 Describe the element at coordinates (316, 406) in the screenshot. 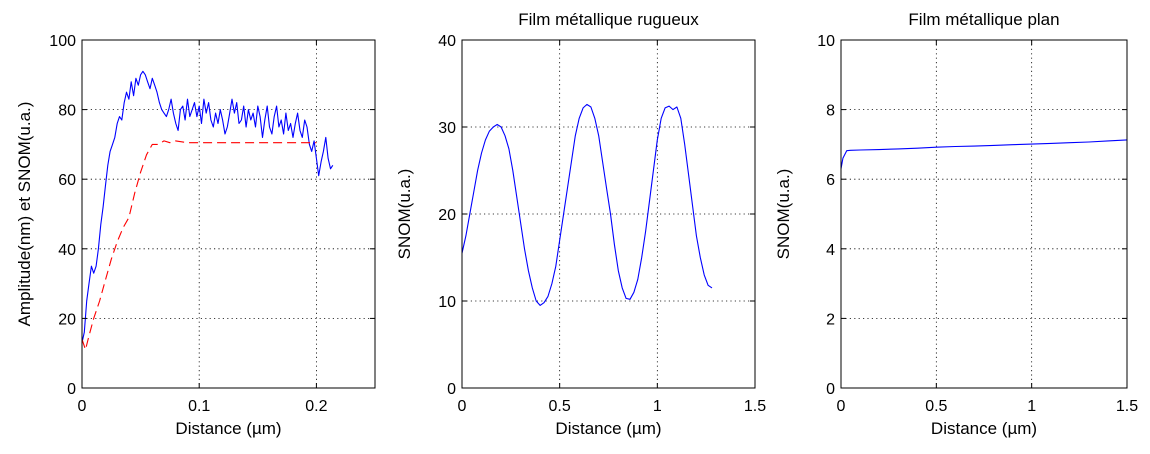

I see `x-tick-label: 0.2` at that location.